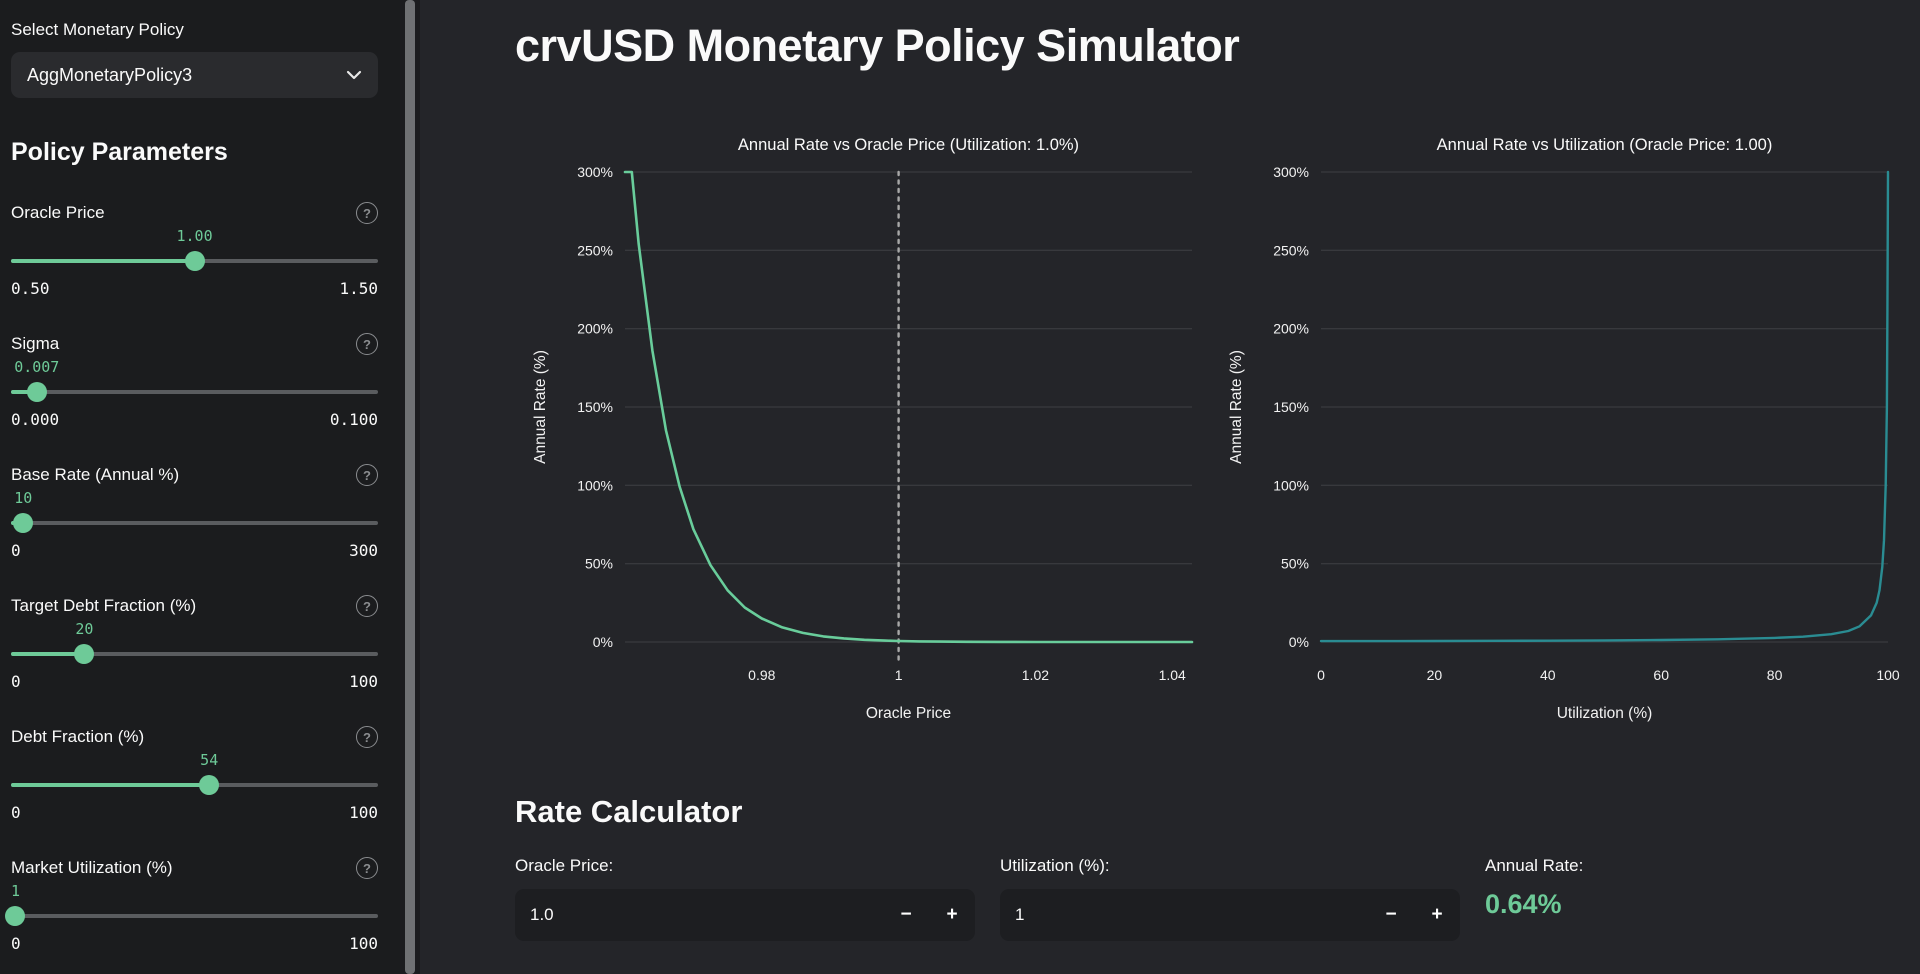 This screenshot has width=1920, height=974. I want to click on slider-label: Base Rate (Annual %), so click(95, 474).